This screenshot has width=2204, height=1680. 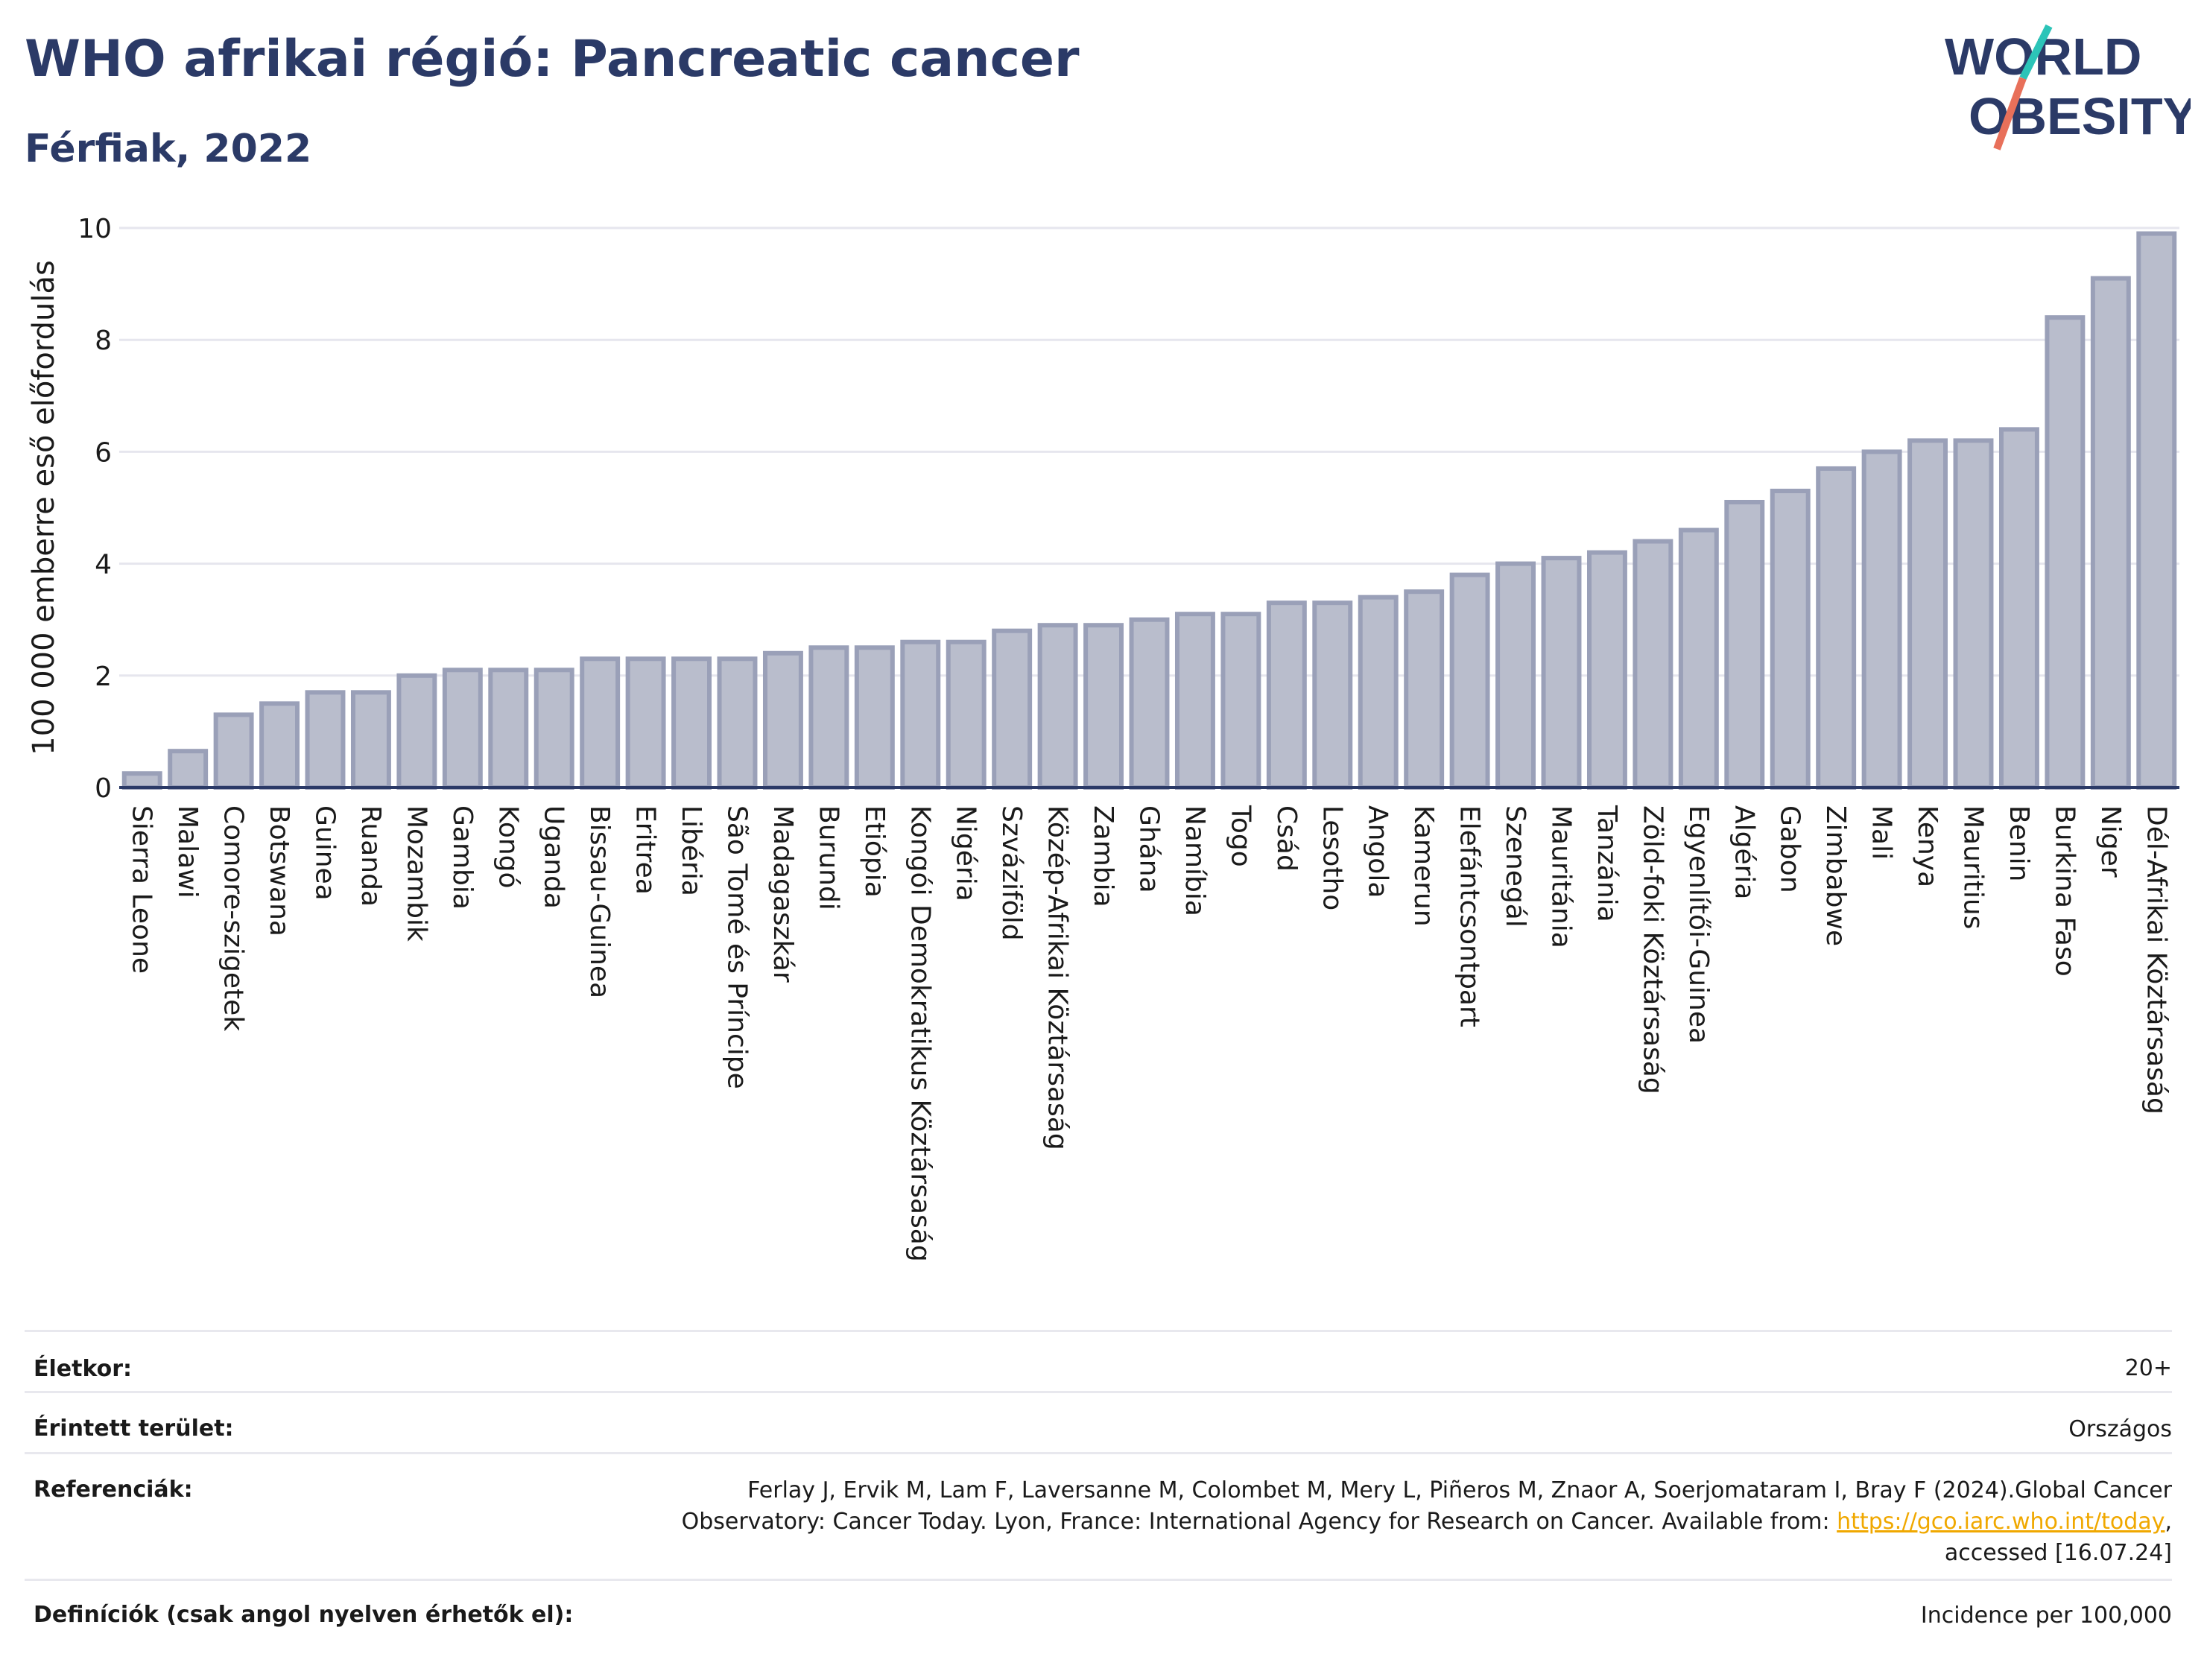 What do you see at coordinates (2046, 1616) in the screenshot?
I see `definitions-value: Incidence per 100,000` at bounding box center [2046, 1616].